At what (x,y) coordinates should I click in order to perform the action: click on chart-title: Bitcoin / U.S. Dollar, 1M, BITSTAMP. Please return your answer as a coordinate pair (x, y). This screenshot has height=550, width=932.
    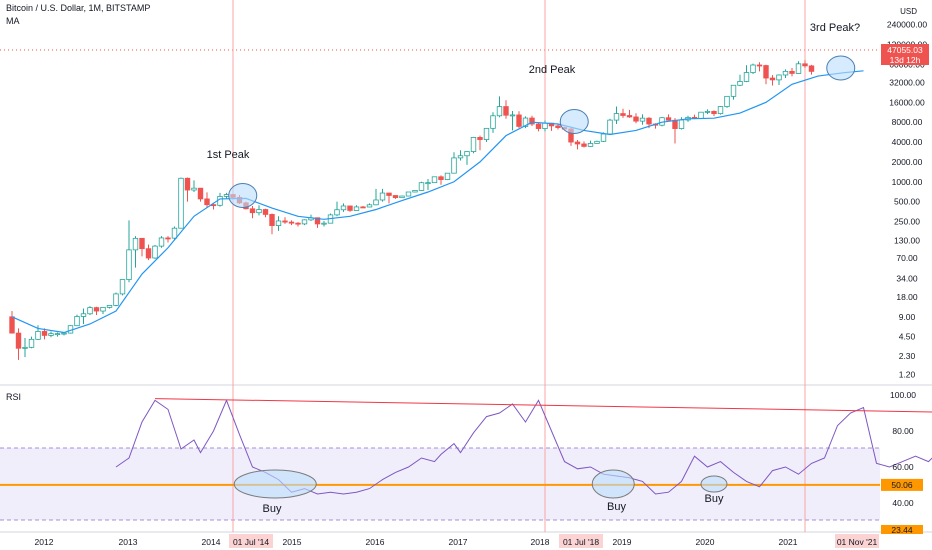
    Looking at the image, I should click on (78, 8).